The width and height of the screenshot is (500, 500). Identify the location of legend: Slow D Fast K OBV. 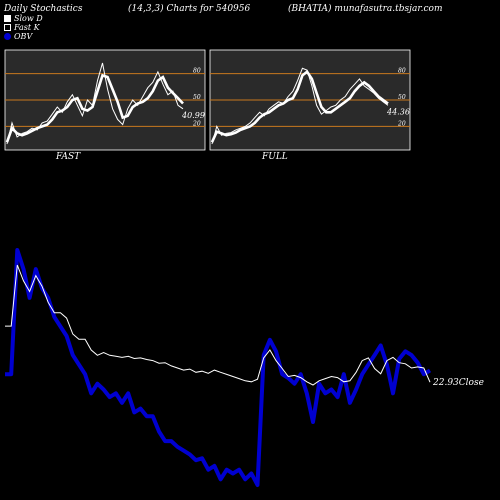
(23, 27).